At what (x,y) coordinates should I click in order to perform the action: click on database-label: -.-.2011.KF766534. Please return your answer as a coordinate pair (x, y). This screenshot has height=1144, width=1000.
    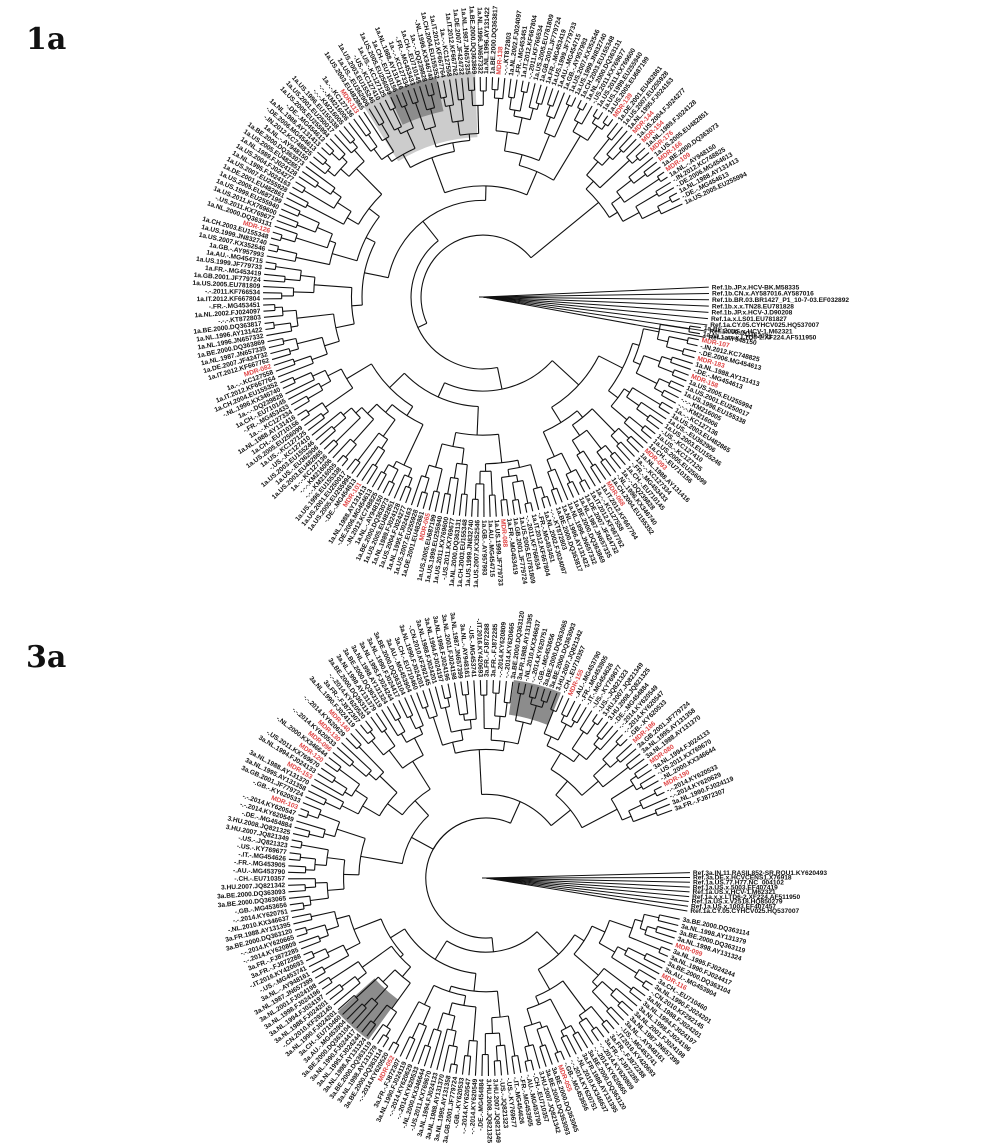
    Looking at the image, I should click on (232, 292).